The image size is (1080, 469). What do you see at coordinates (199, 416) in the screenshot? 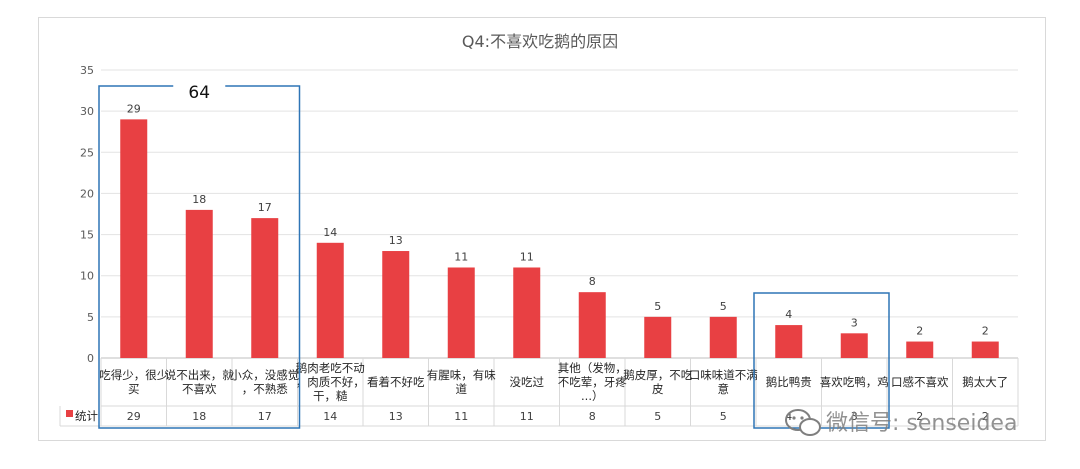
I see `table-value: 18` at bounding box center [199, 416].